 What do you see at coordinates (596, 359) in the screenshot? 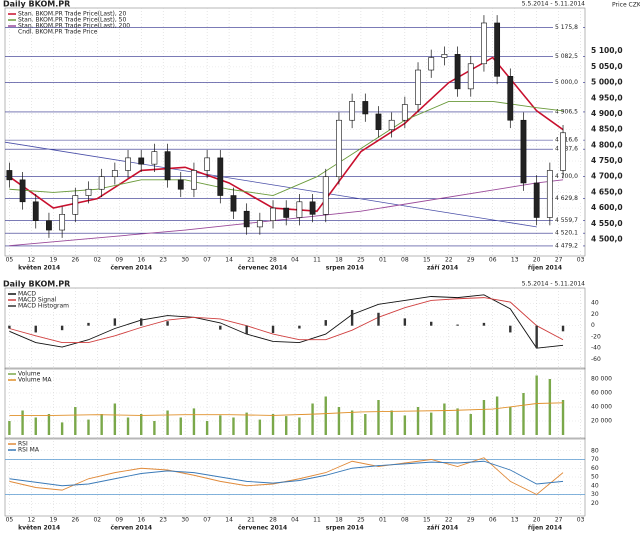
I see `y-tick-label: -60` at bounding box center [596, 359].